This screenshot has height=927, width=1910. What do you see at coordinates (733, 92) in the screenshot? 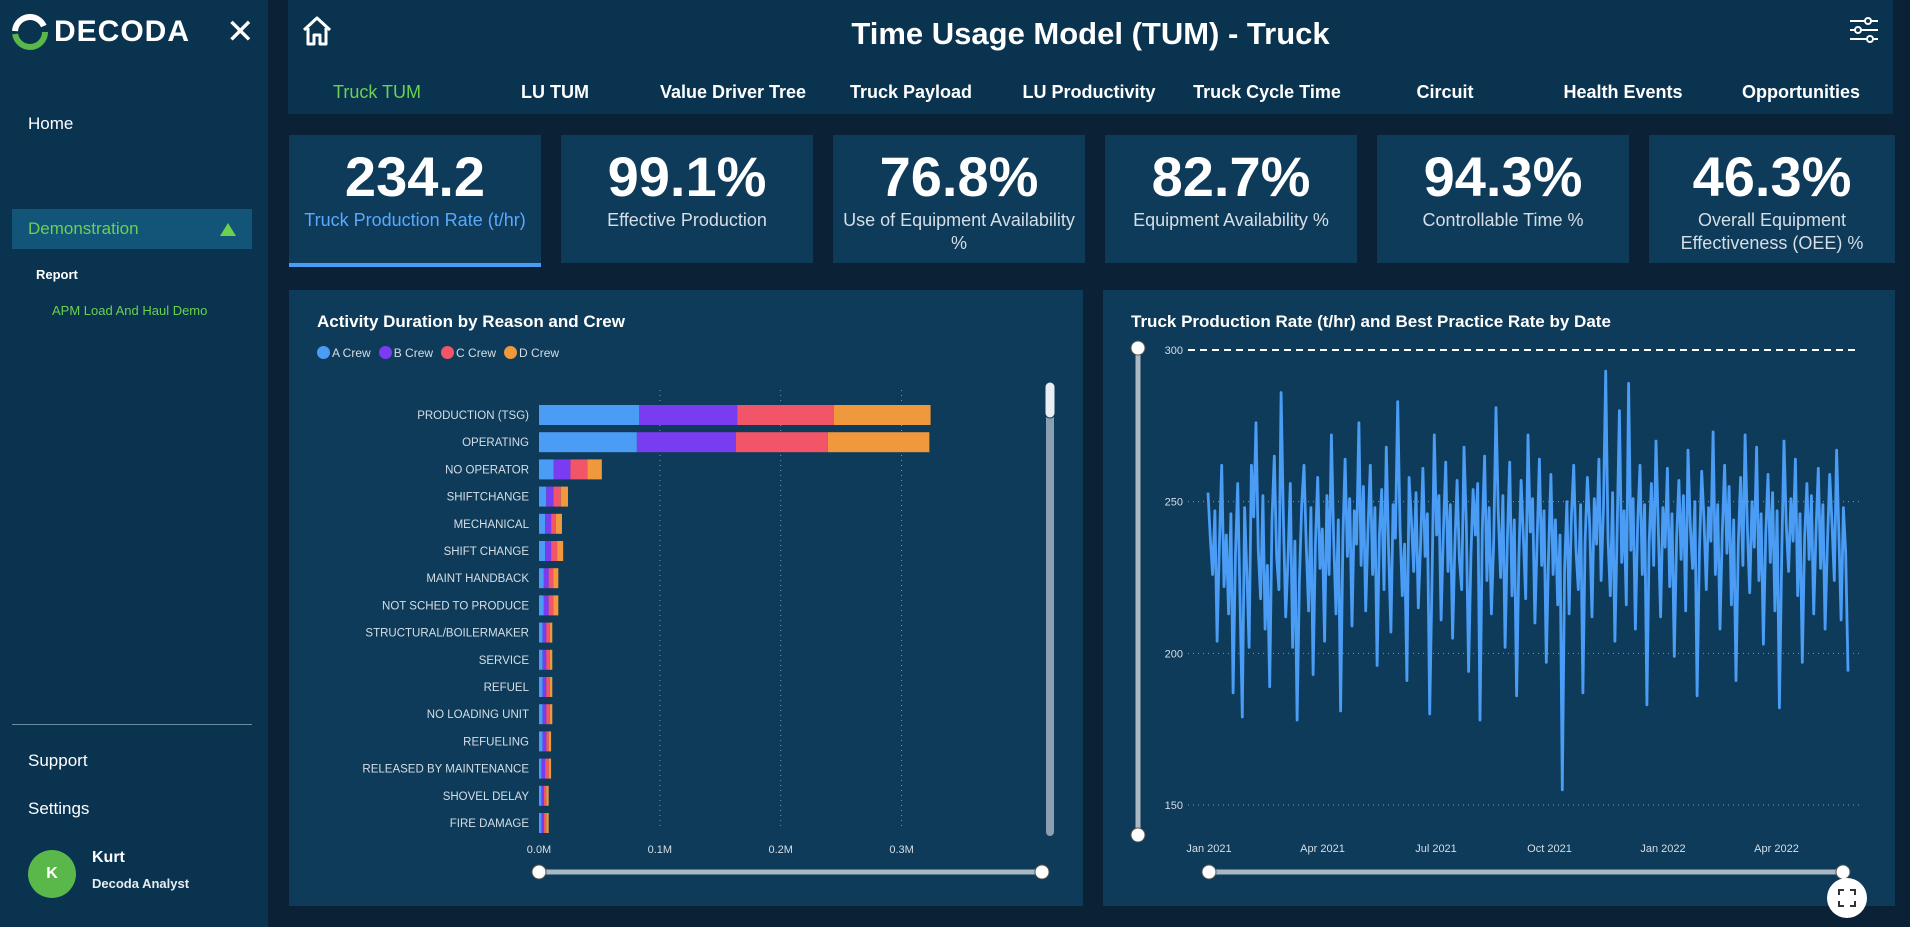
I see `tab-value-driver-tree: Value Driver Tree` at bounding box center [733, 92].